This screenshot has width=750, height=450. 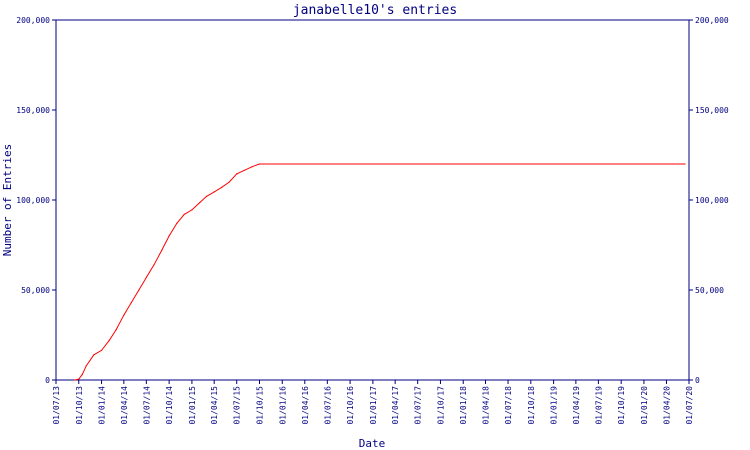 What do you see at coordinates (531, 405) in the screenshot?
I see `x-tick-label: 01/10/18` at bounding box center [531, 405].